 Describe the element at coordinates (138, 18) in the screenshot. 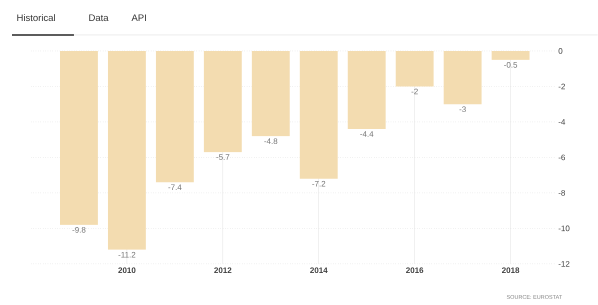

I see `text: API` at that location.